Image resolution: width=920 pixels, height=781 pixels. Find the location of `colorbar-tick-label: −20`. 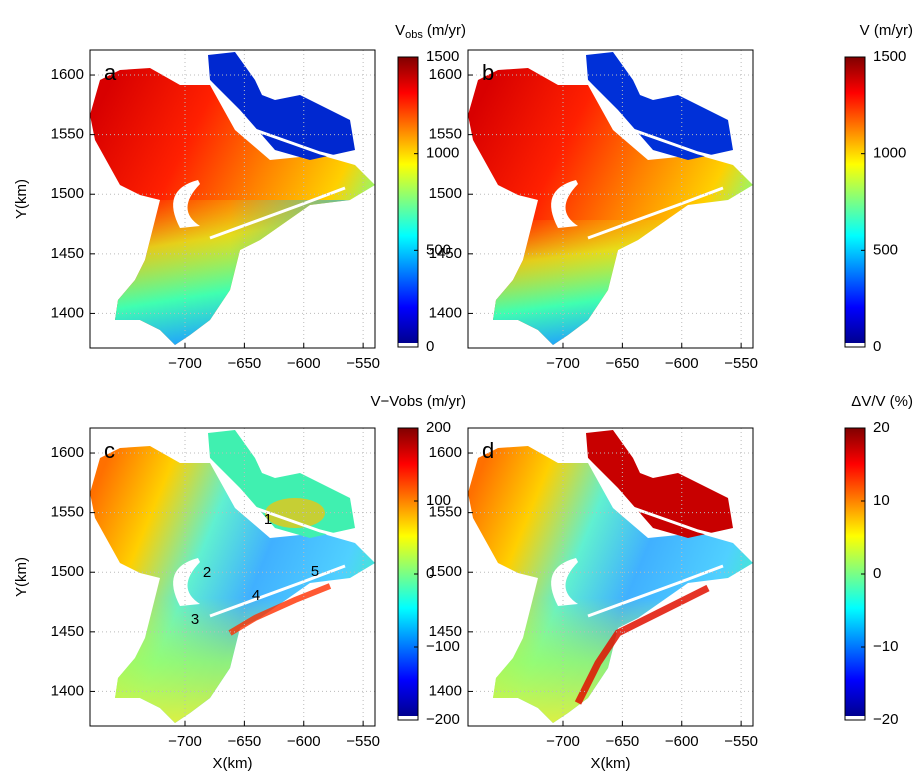

colorbar-tick-label: −20 is located at coordinates (885, 719).